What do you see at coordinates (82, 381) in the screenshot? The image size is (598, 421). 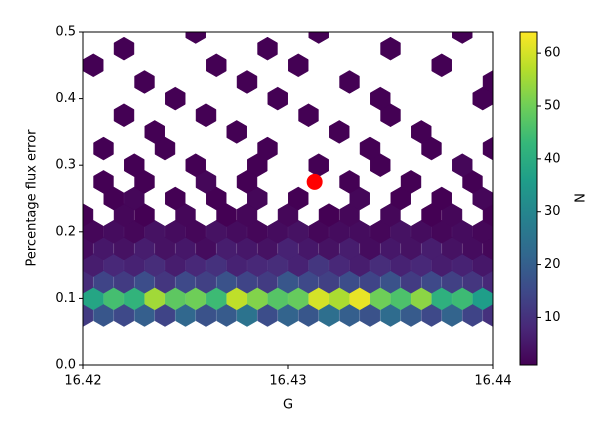 I see `x-tick-label: 16.42` at bounding box center [82, 381].